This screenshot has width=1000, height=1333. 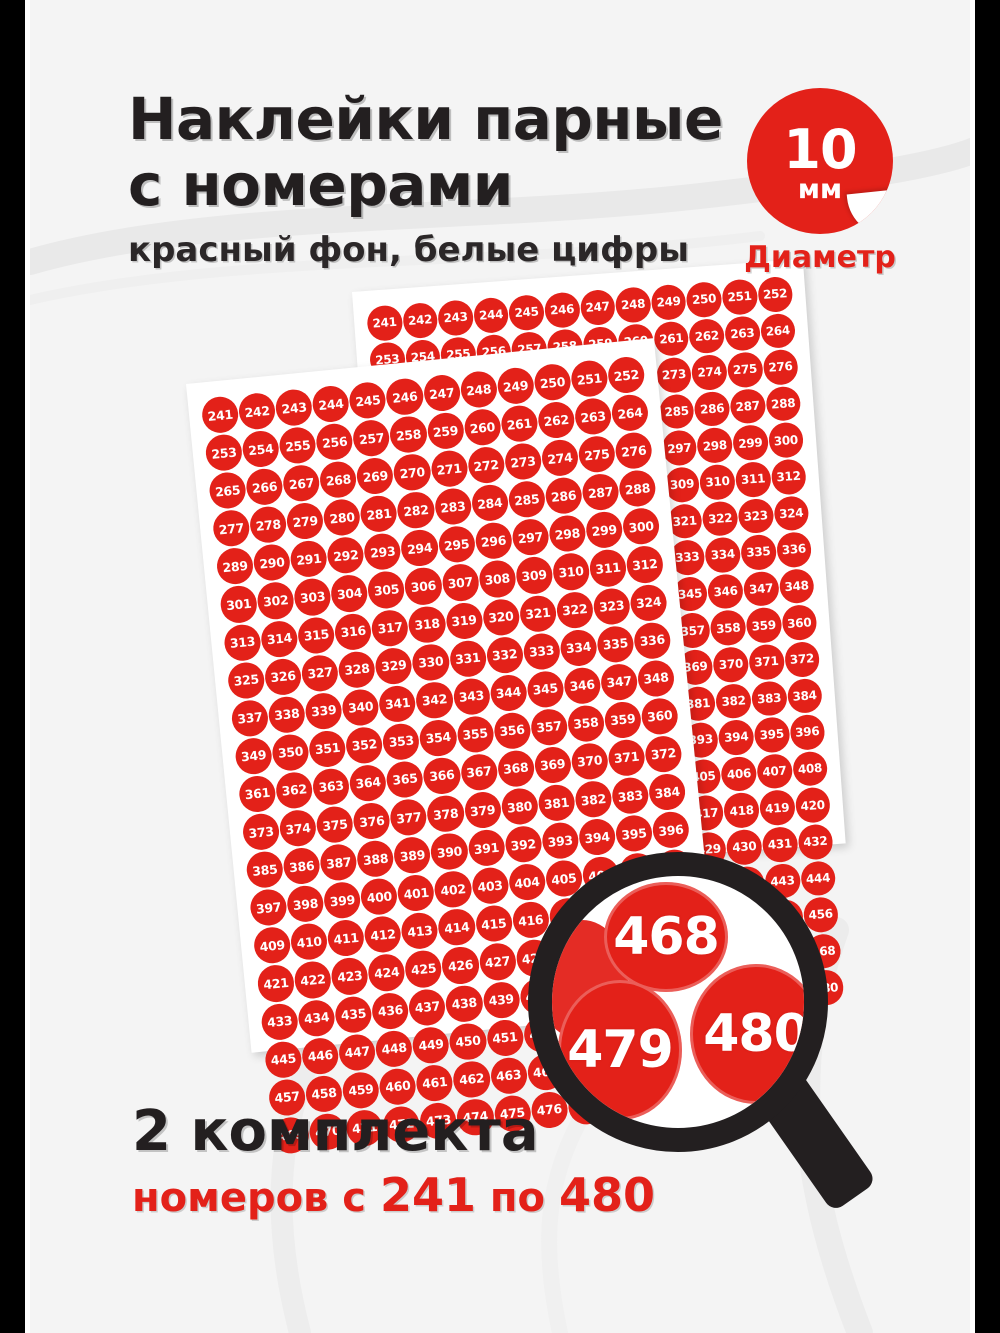 What do you see at coordinates (515, 386) in the screenshot?
I see `sticker-dot: 249` at bounding box center [515, 386].